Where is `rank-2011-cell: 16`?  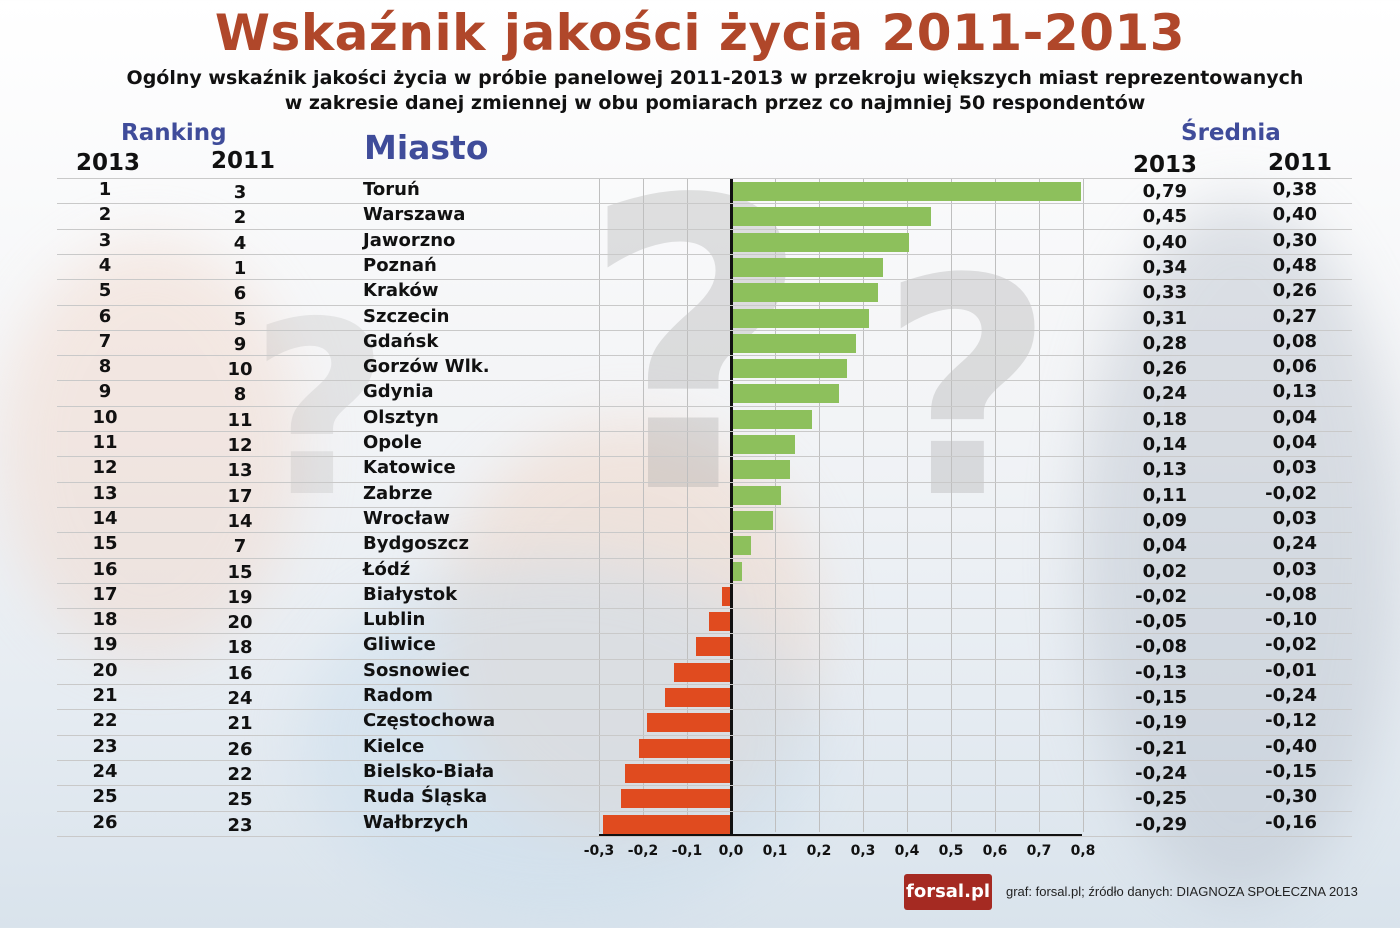 rank-2011-cell: 16 is located at coordinates (240, 673).